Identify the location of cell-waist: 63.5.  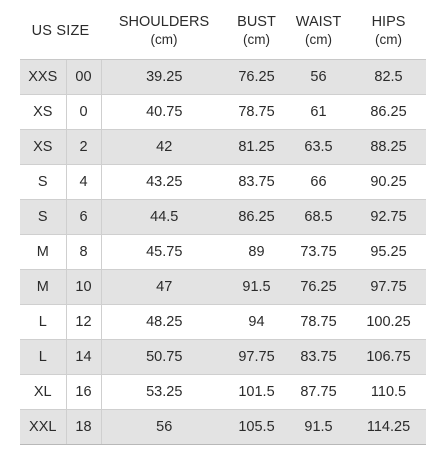
(318, 147).